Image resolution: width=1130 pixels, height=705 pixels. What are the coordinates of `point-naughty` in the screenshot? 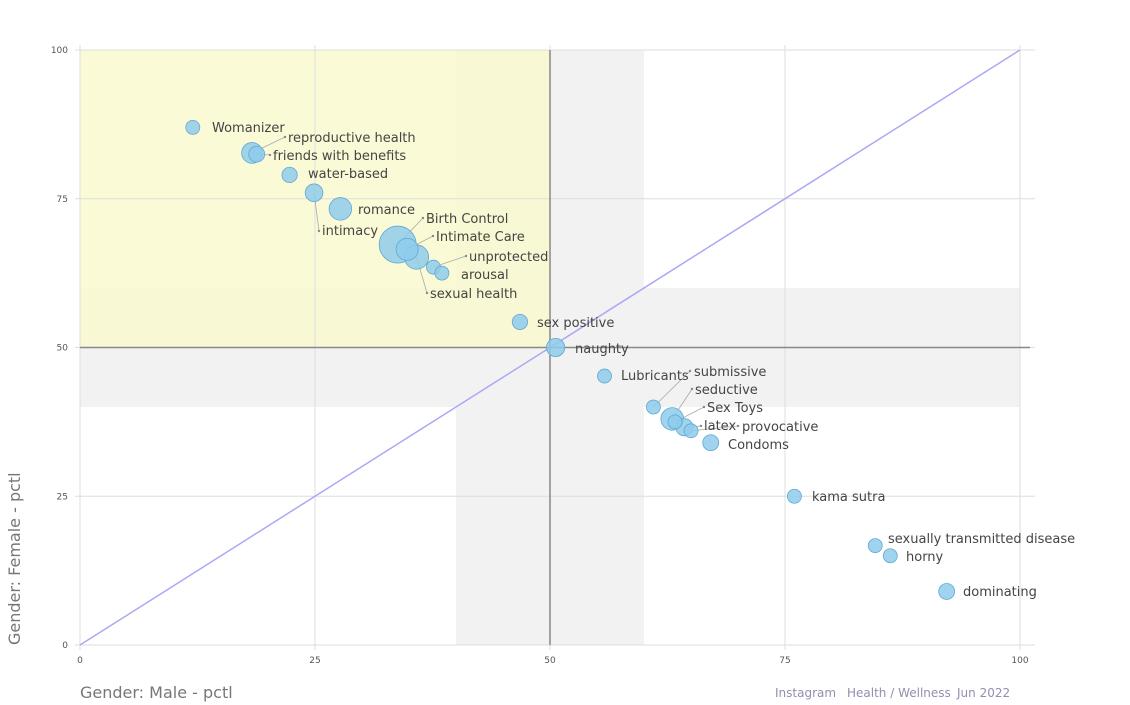 It's located at (556, 347).